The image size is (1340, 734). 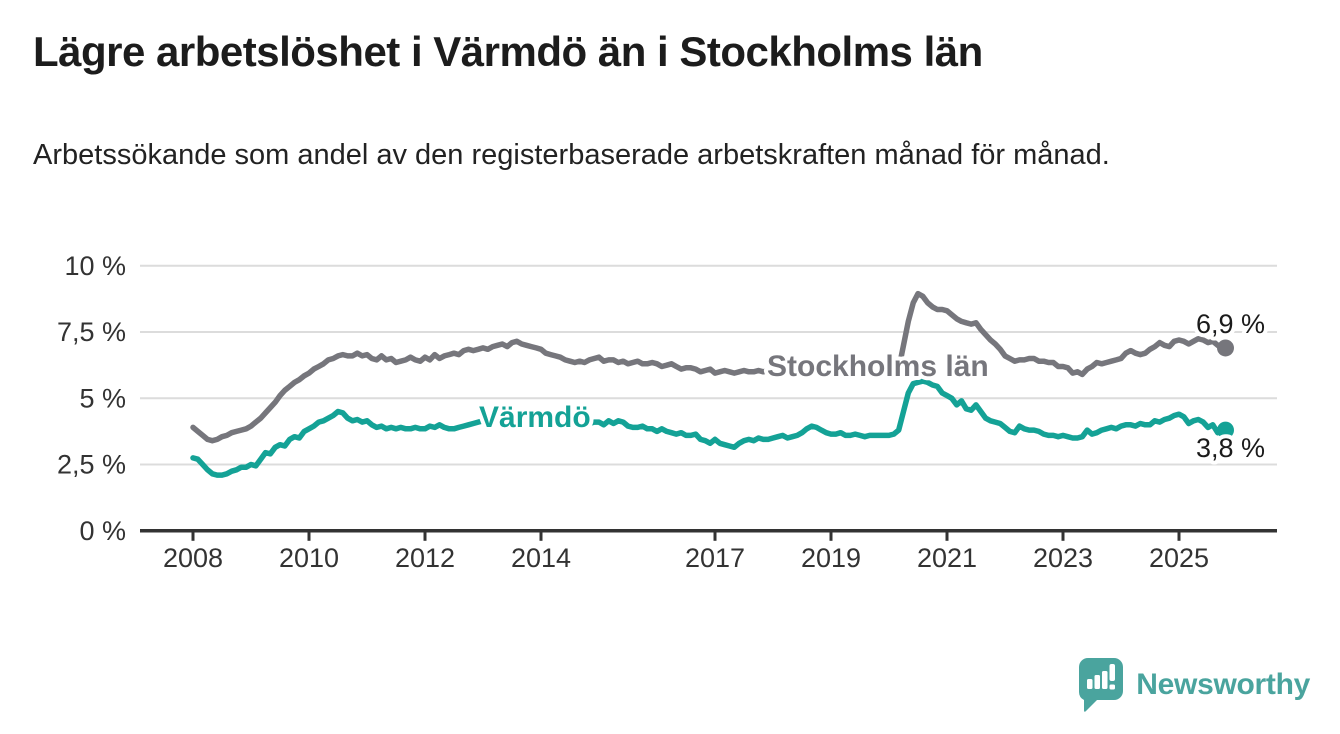 I want to click on y-tick-label: 0 %, so click(x=102, y=531).